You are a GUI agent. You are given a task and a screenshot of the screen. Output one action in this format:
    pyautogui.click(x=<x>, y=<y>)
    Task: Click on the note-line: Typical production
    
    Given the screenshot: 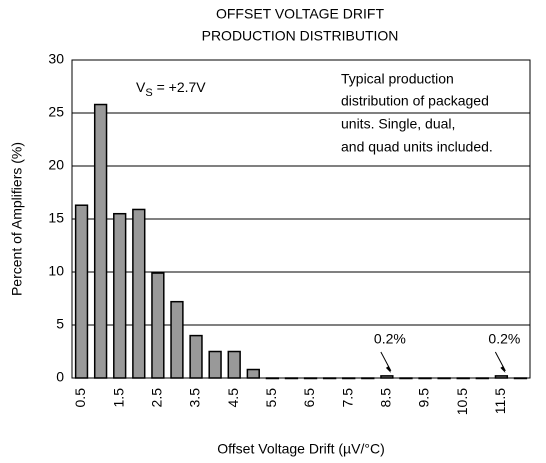 What is the action you would take?
    pyautogui.click(x=397, y=79)
    